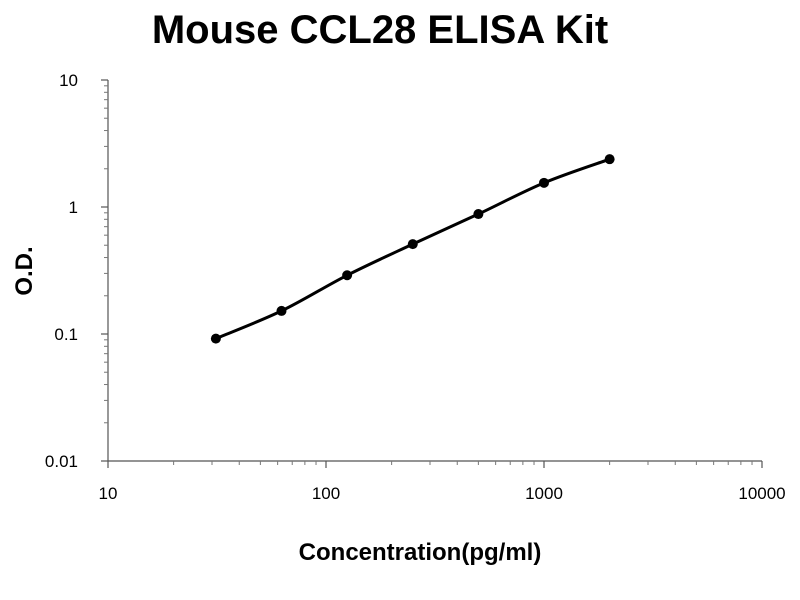 The width and height of the screenshot is (800, 600). I want to click on x-tick-label: 10000, so click(761, 493).